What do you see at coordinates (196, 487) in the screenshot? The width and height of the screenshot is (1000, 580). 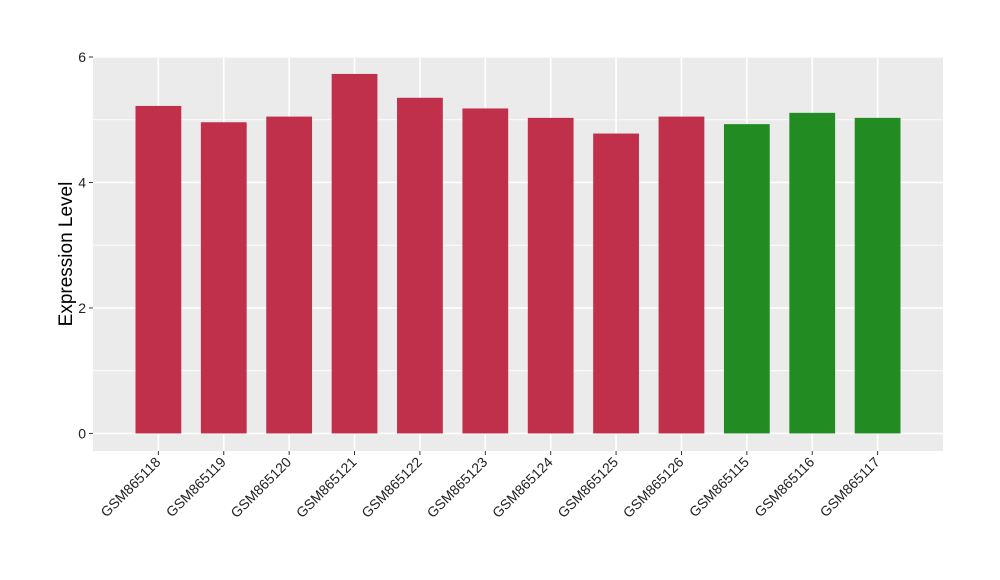 I see `x-tick-label: GSM865119` at bounding box center [196, 487].